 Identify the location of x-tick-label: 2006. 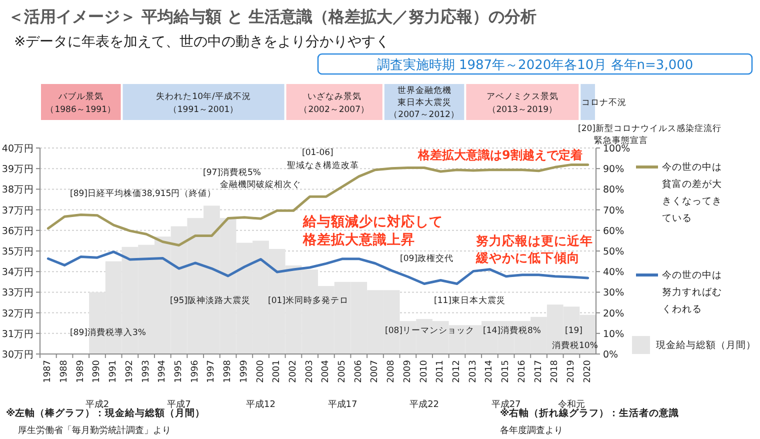
(359, 371).